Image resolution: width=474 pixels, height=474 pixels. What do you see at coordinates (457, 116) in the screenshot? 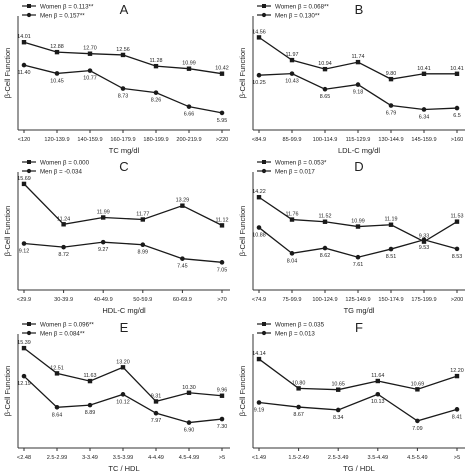
I see `data-label: 6.5` at bounding box center [457, 116].